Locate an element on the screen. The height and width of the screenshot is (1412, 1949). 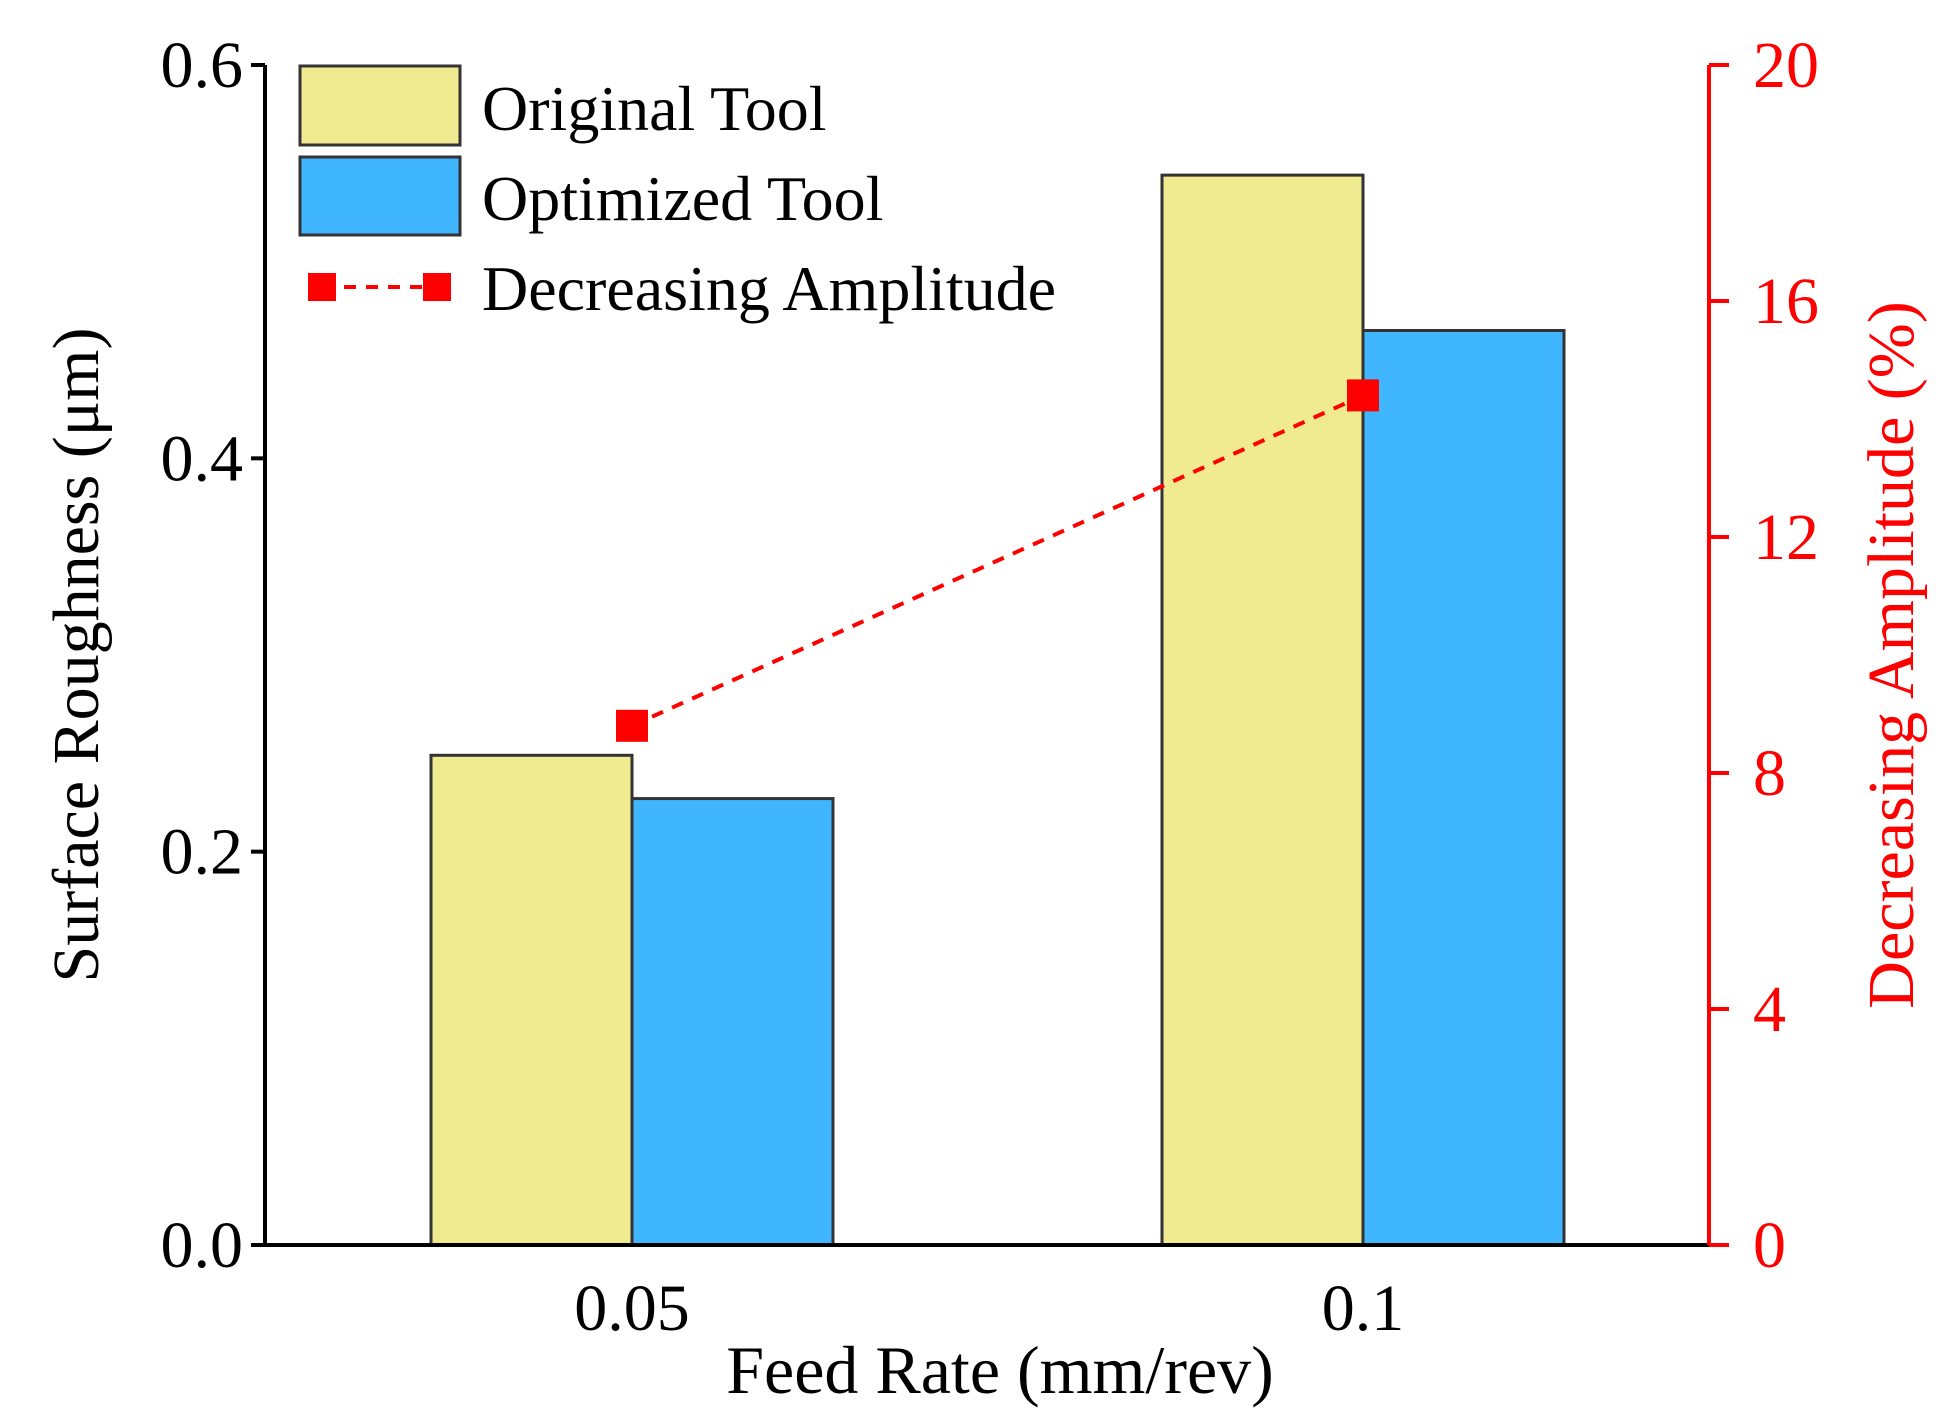
y2-tick-label: 4 is located at coordinates (1769, 1009).